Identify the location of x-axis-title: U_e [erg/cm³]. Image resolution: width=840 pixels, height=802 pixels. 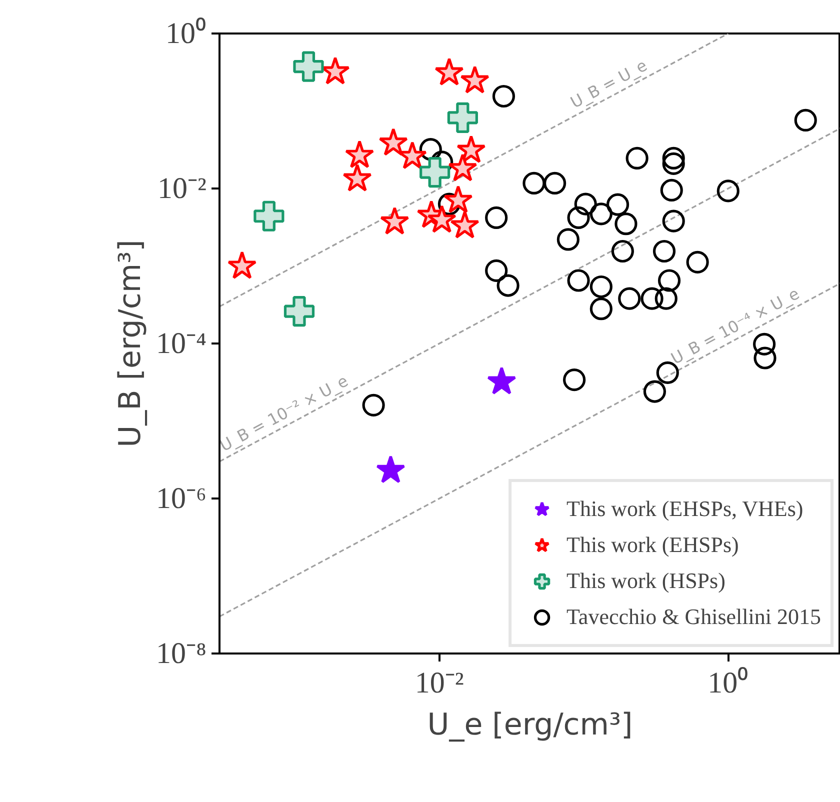
(530, 725).